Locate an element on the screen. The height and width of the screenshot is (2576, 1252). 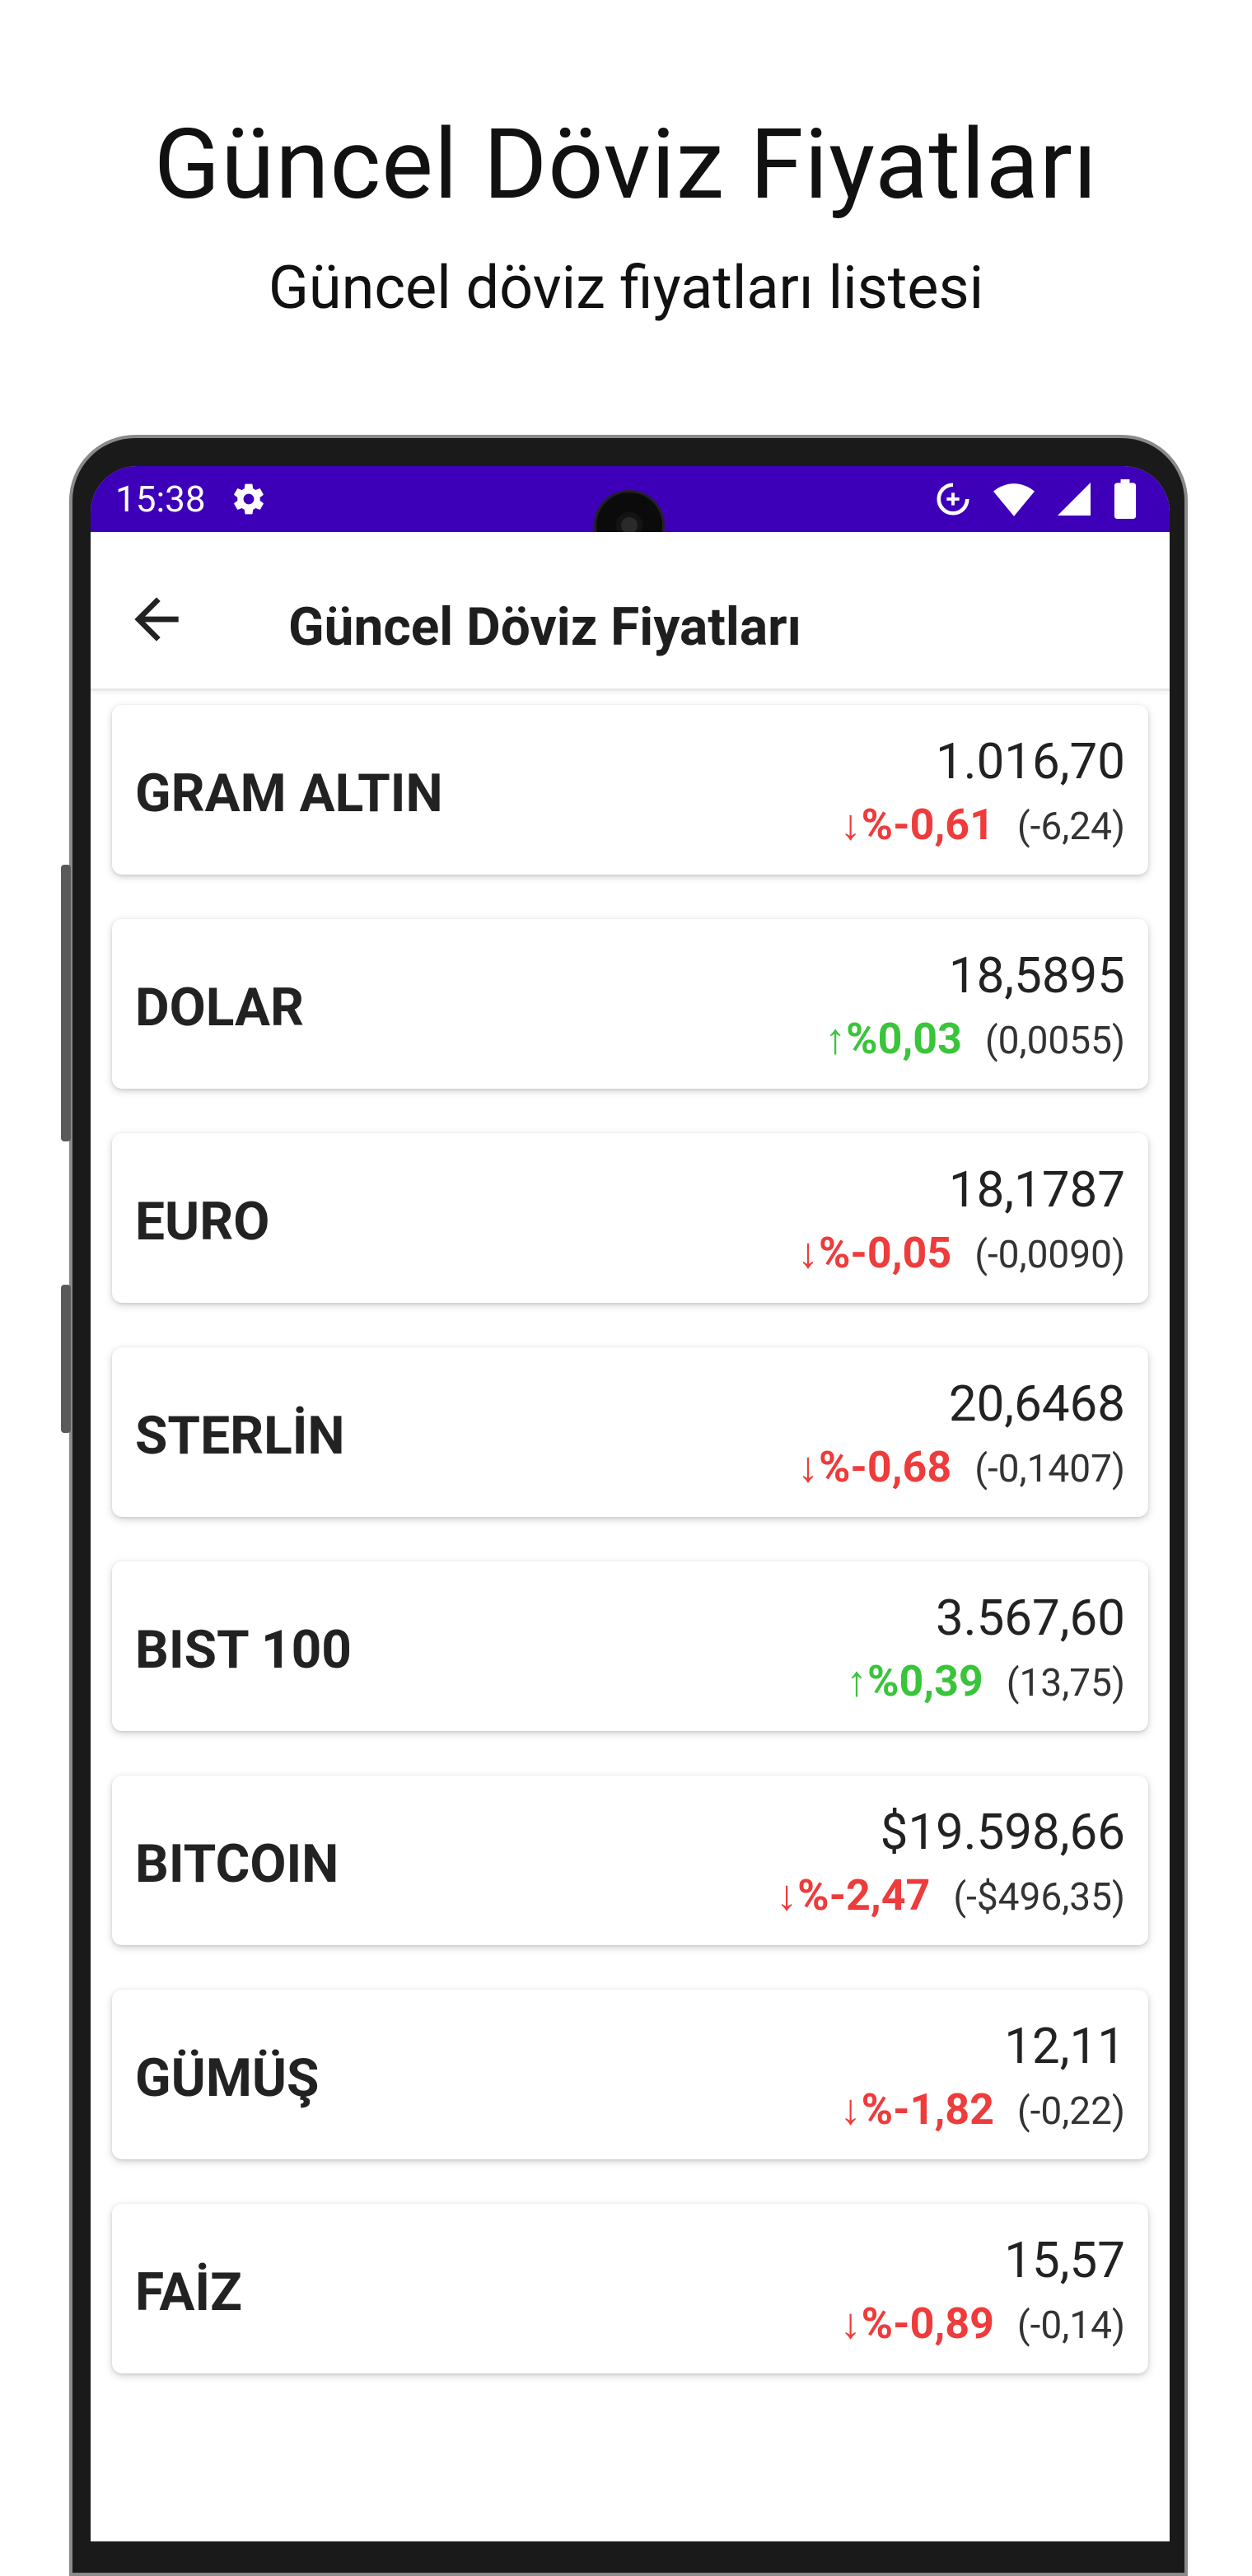
change-absolute: (-6,24) is located at coordinates (1070, 827).